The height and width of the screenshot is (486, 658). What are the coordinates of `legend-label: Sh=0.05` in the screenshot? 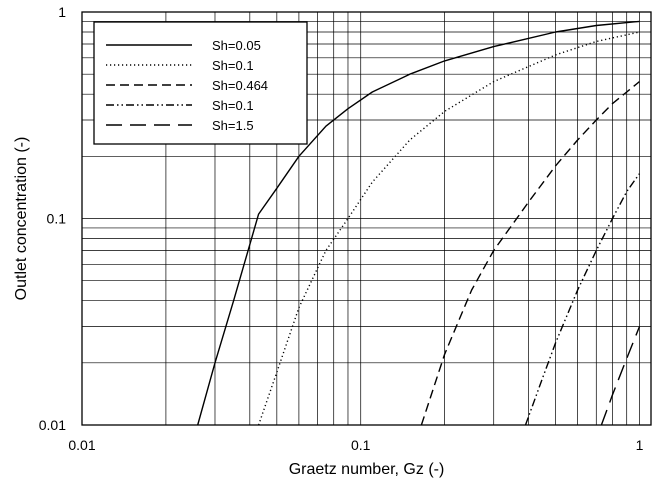 It's located at (236, 45).